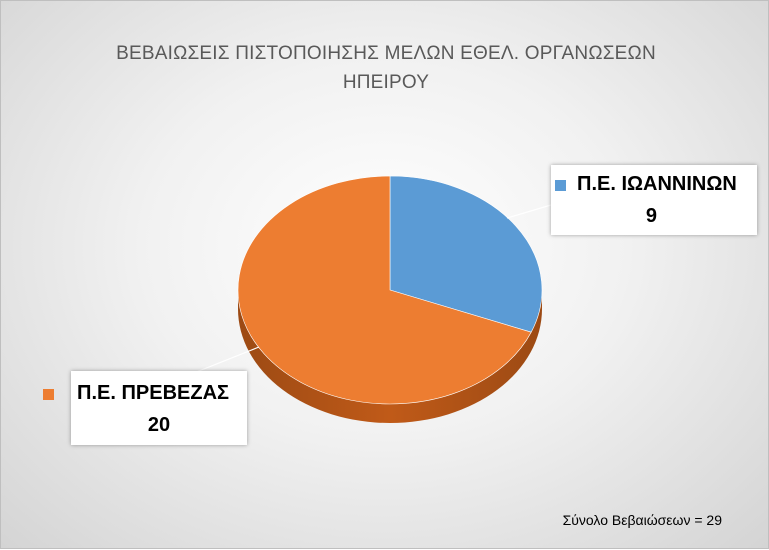  What do you see at coordinates (560, 185) in the screenshot?
I see `legend-swatch-ioannina` at bounding box center [560, 185].